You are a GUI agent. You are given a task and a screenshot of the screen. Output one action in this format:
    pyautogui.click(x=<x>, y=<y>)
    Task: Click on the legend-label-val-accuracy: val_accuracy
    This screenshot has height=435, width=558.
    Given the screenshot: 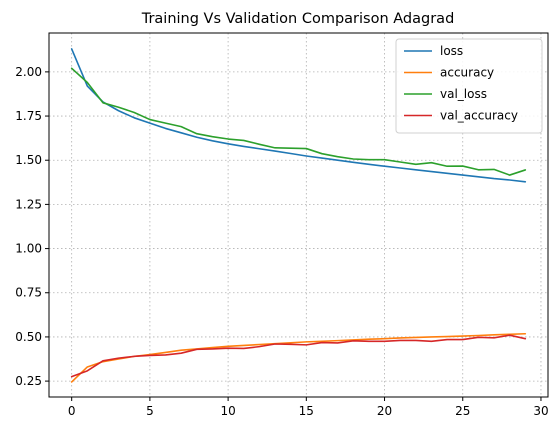 What is the action you would take?
    pyautogui.click(x=479, y=116)
    